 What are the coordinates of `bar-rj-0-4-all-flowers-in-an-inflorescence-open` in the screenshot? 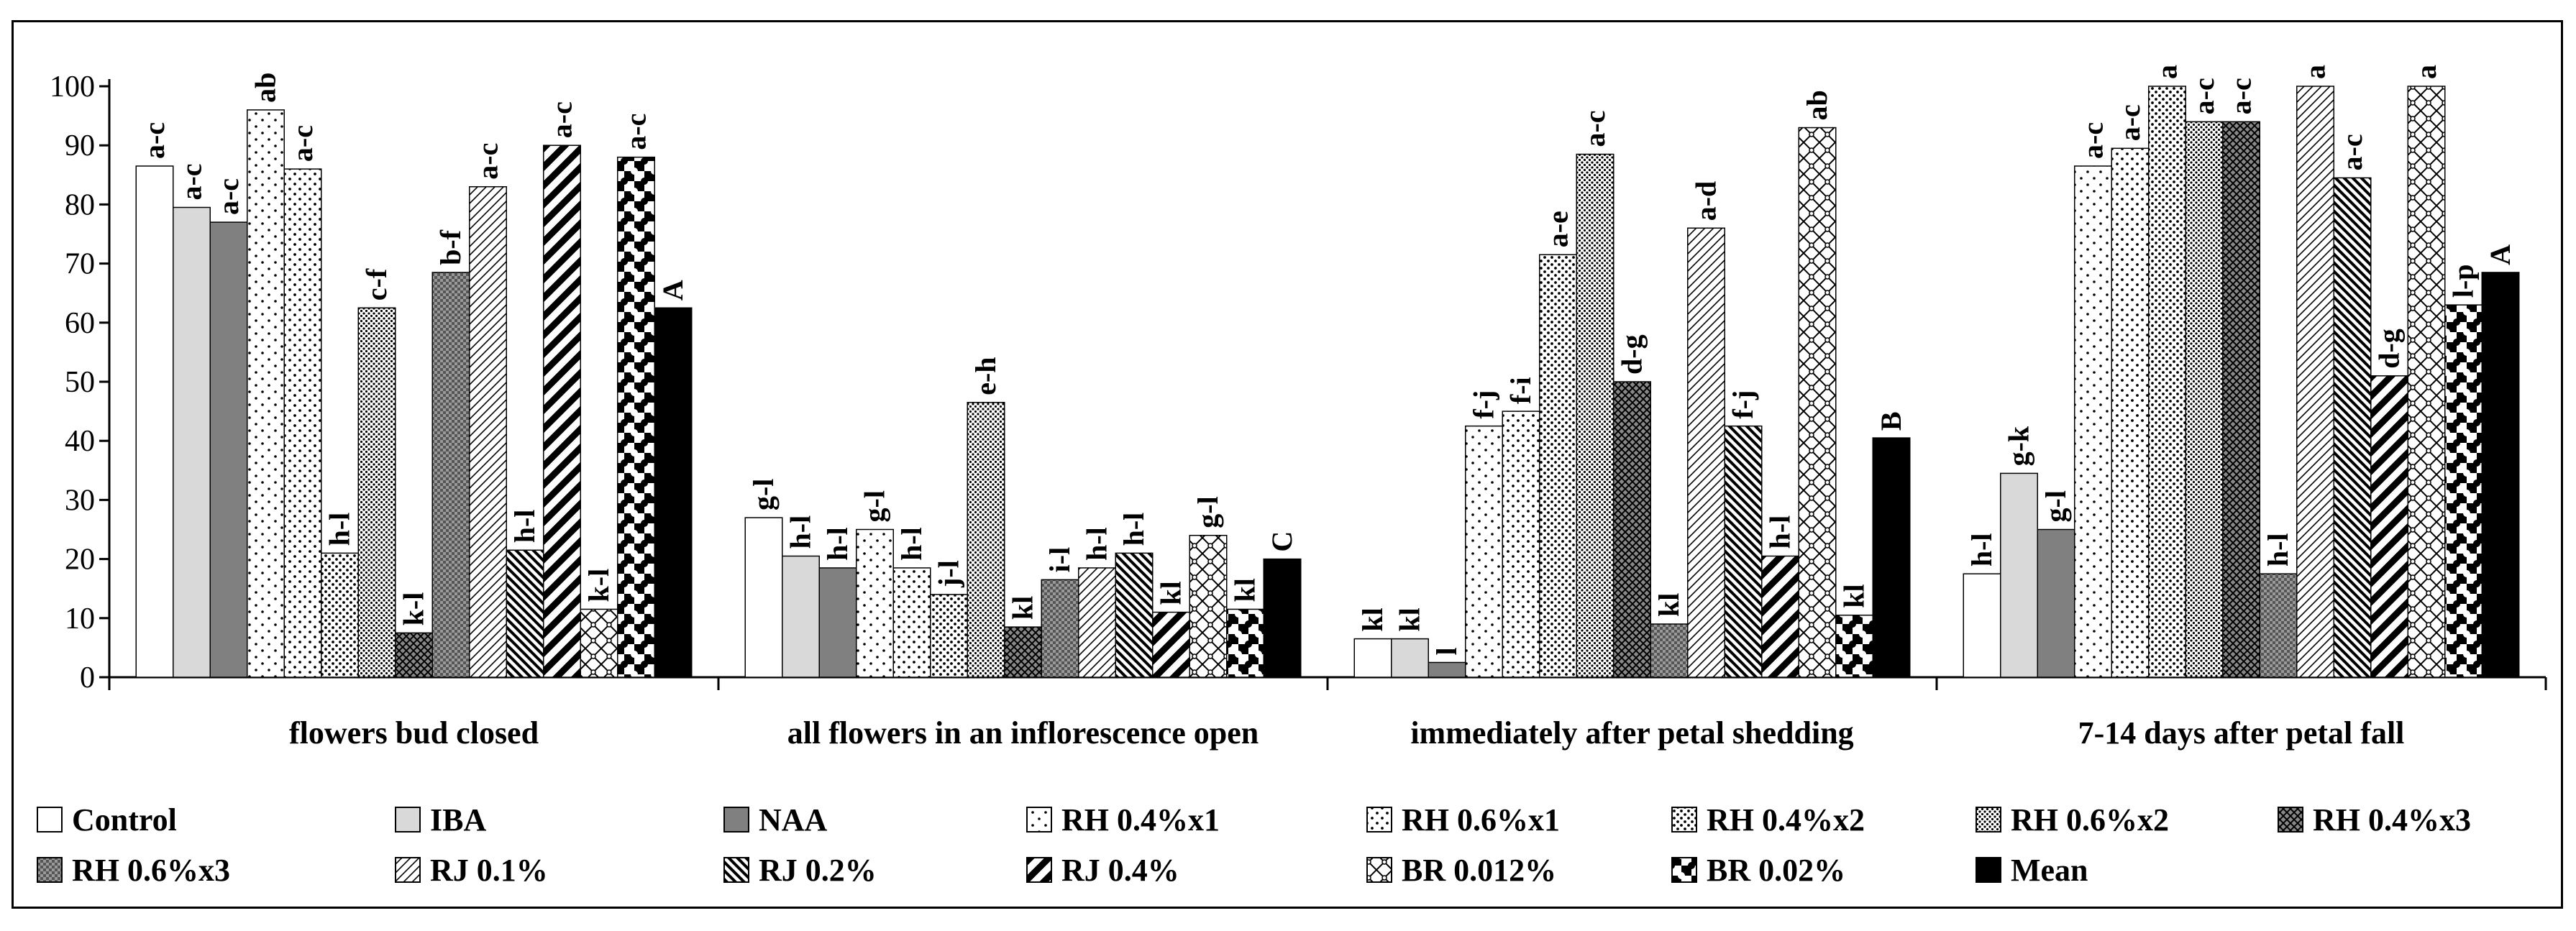 It's located at (1171, 644).